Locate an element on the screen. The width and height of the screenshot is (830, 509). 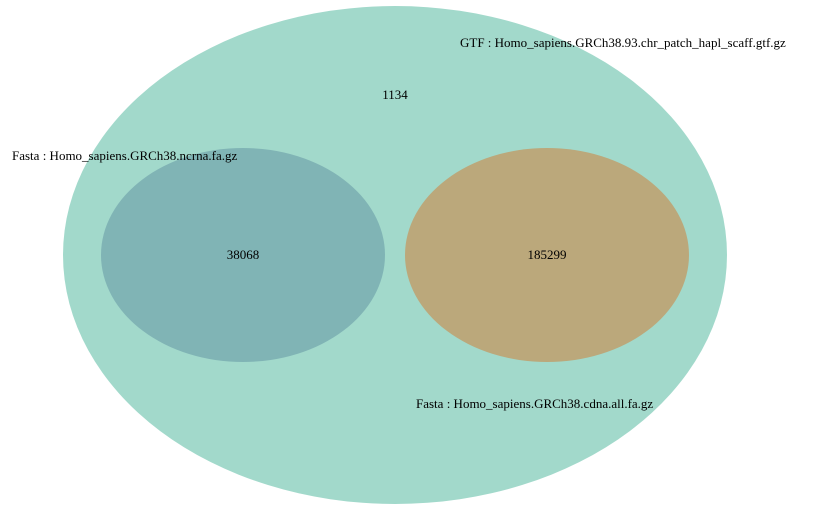
ncrna-set is located at coordinates (243, 255).